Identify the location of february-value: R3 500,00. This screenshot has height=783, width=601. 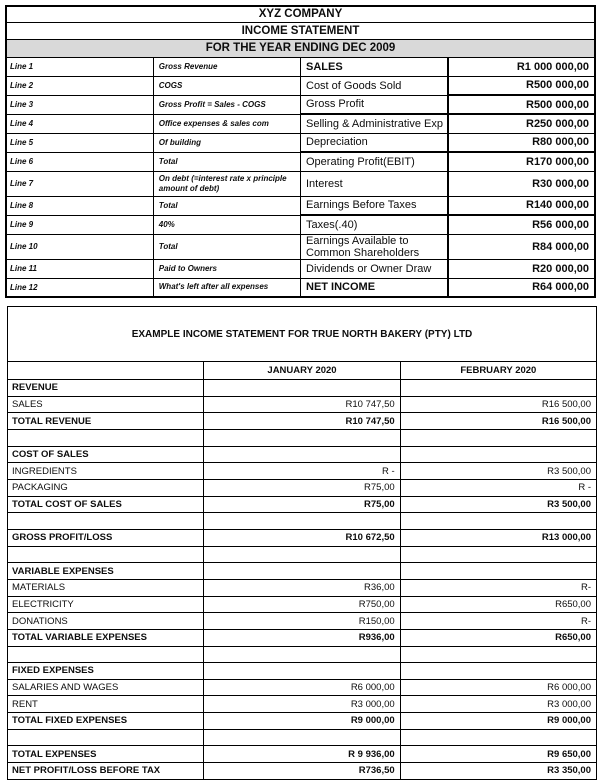
(498, 471).